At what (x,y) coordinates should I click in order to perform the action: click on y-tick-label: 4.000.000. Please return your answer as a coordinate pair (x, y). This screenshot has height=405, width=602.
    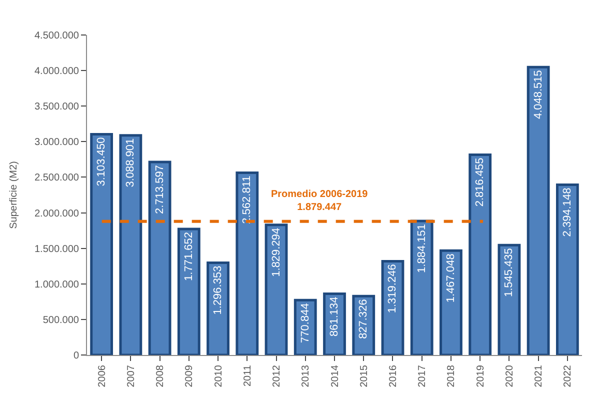
    Looking at the image, I should click on (57, 72).